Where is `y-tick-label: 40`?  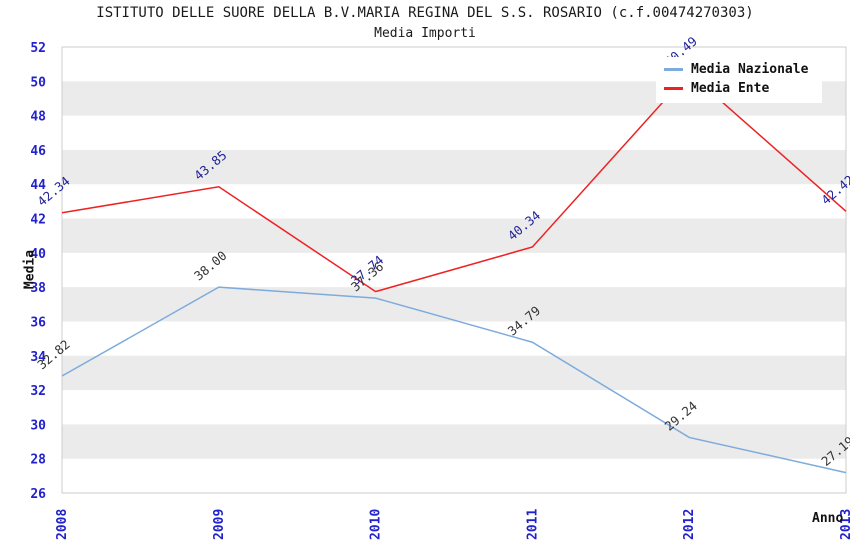
y-tick-label: 40 is located at coordinates (38, 254).